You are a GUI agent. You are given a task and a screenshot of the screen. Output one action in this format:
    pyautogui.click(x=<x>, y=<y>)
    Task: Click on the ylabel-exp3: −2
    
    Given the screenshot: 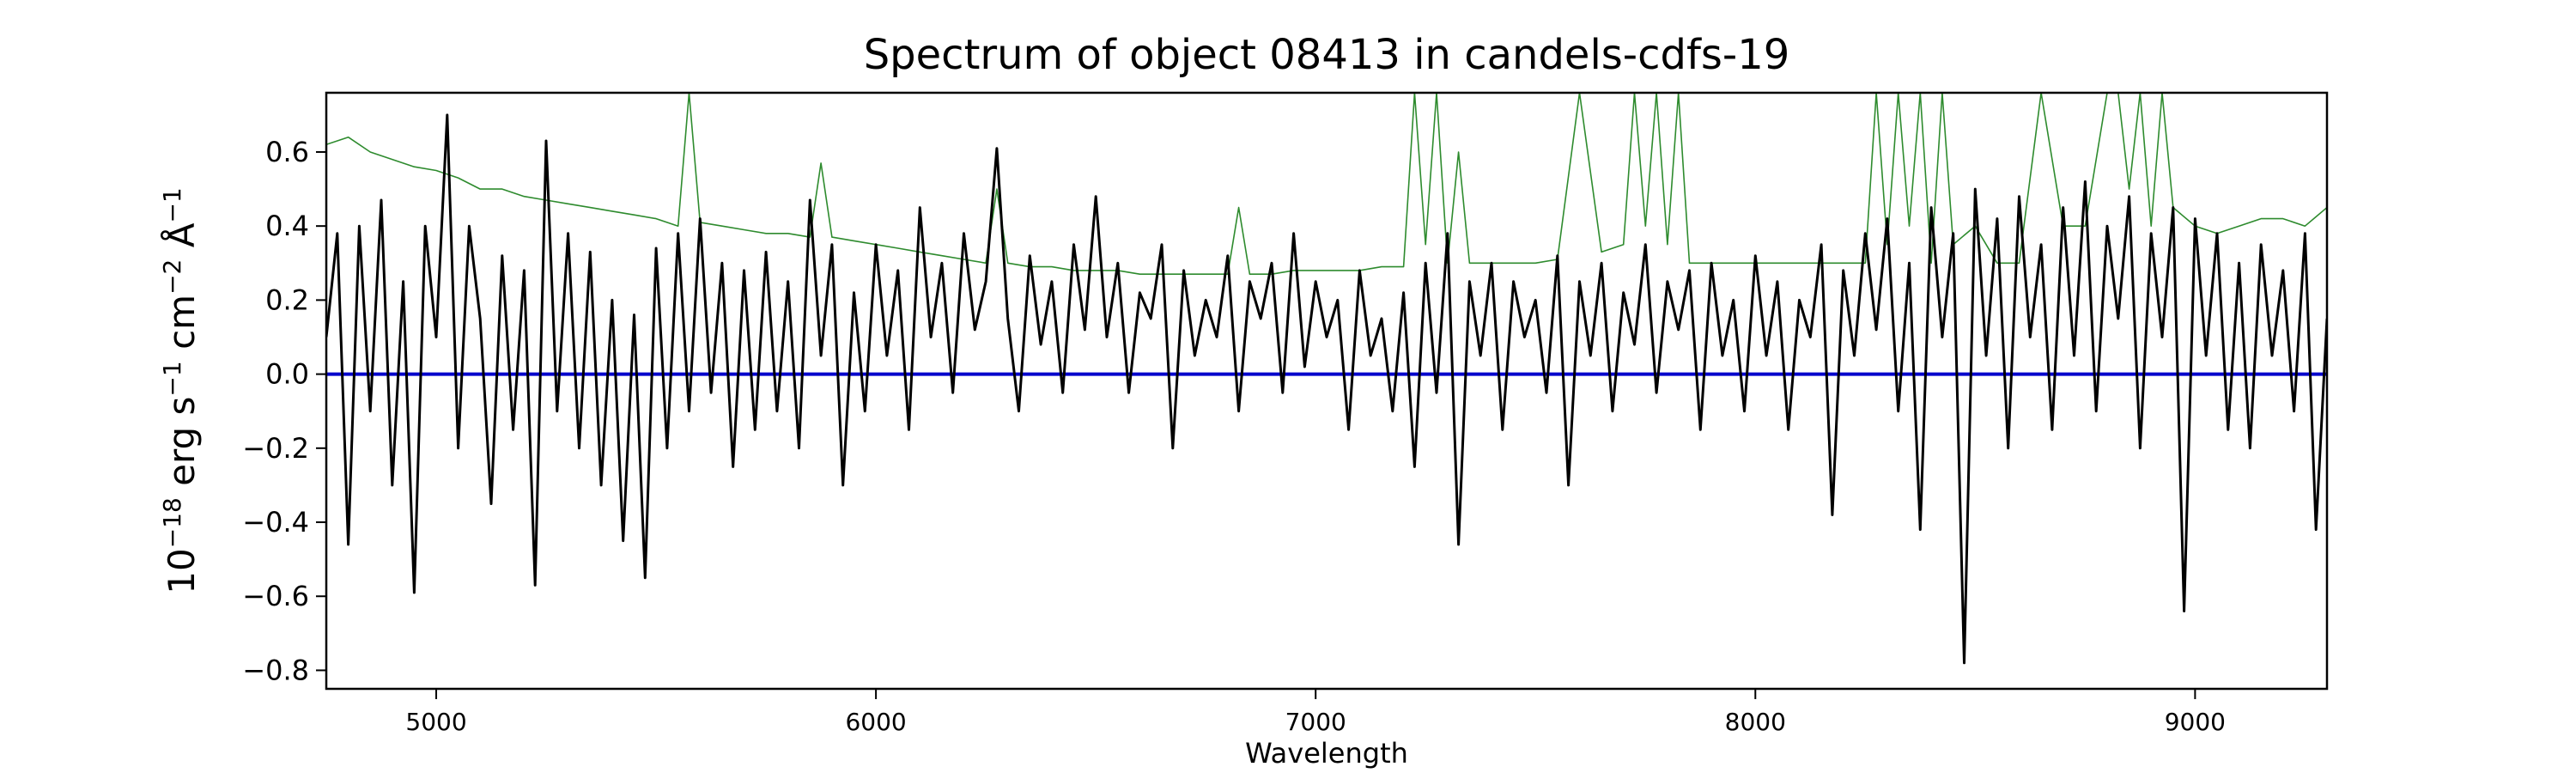 What is the action you would take?
    pyautogui.click(x=172, y=277)
    